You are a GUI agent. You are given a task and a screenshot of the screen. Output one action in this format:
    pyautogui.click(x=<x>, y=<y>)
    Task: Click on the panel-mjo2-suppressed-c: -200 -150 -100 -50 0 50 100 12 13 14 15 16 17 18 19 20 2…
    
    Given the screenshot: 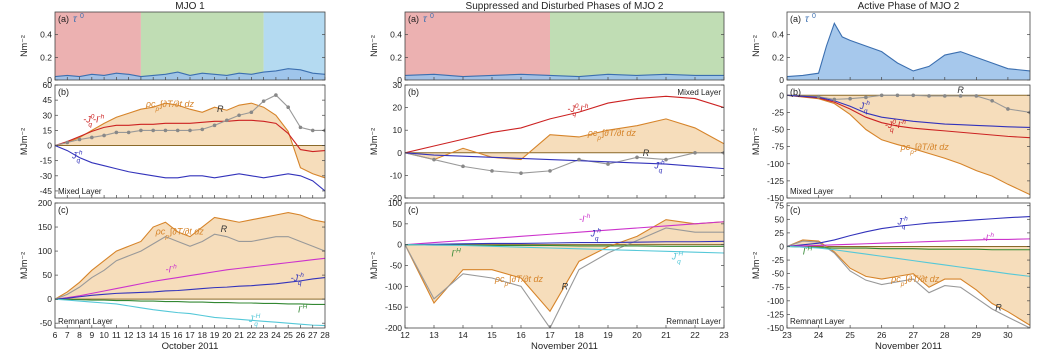 What is the action you would take?
    pyautogui.click(x=549, y=269)
    